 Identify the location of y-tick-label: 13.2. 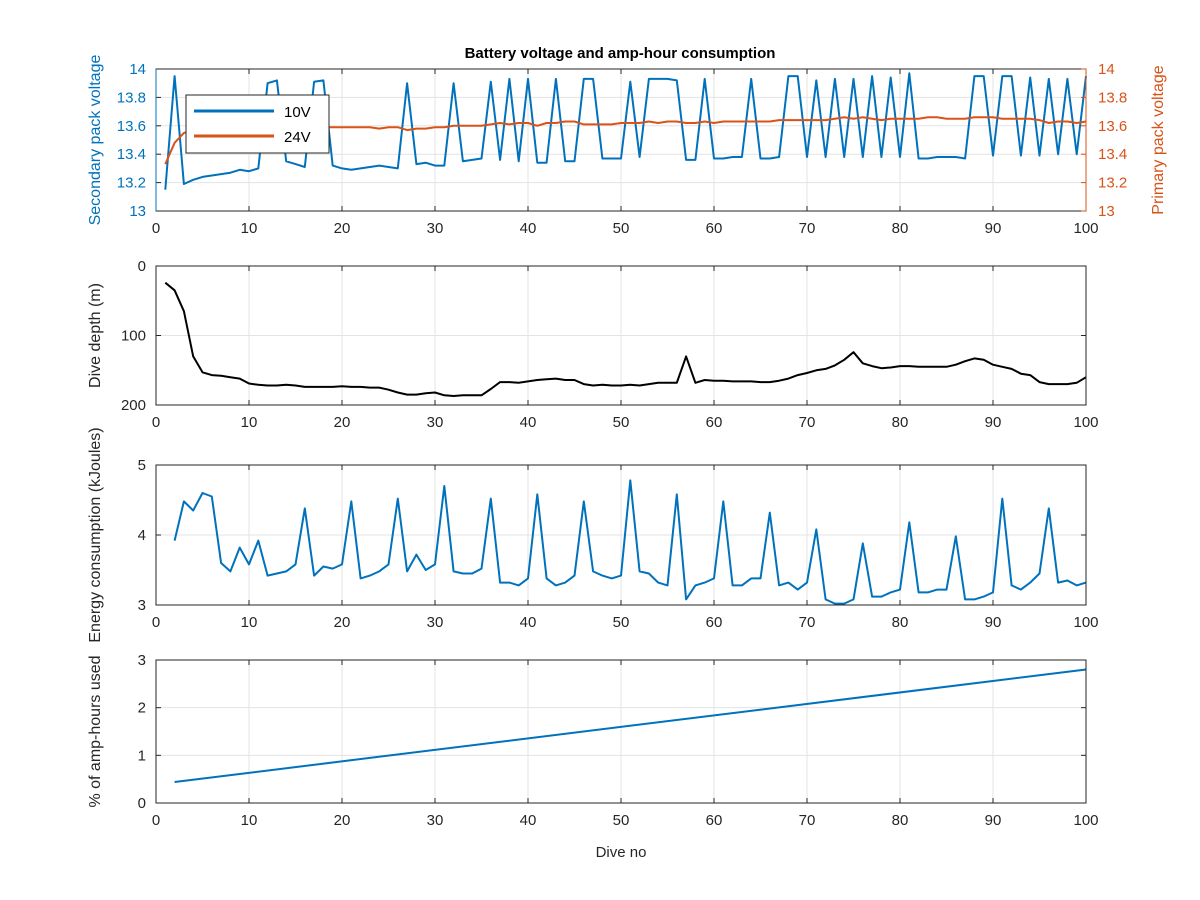
(131, 183).